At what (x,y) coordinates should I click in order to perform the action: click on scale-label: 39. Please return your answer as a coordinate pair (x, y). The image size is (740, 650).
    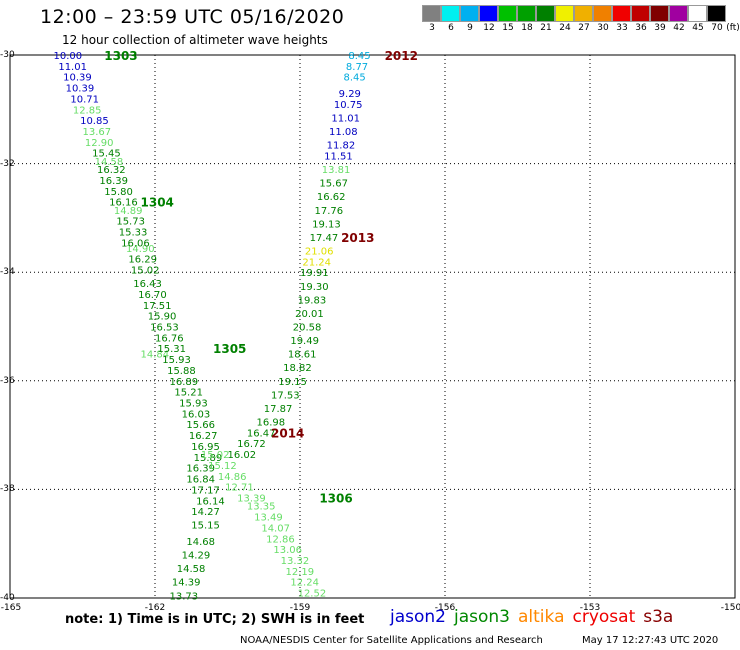
    Looking at the image, I should click on (660, 28).